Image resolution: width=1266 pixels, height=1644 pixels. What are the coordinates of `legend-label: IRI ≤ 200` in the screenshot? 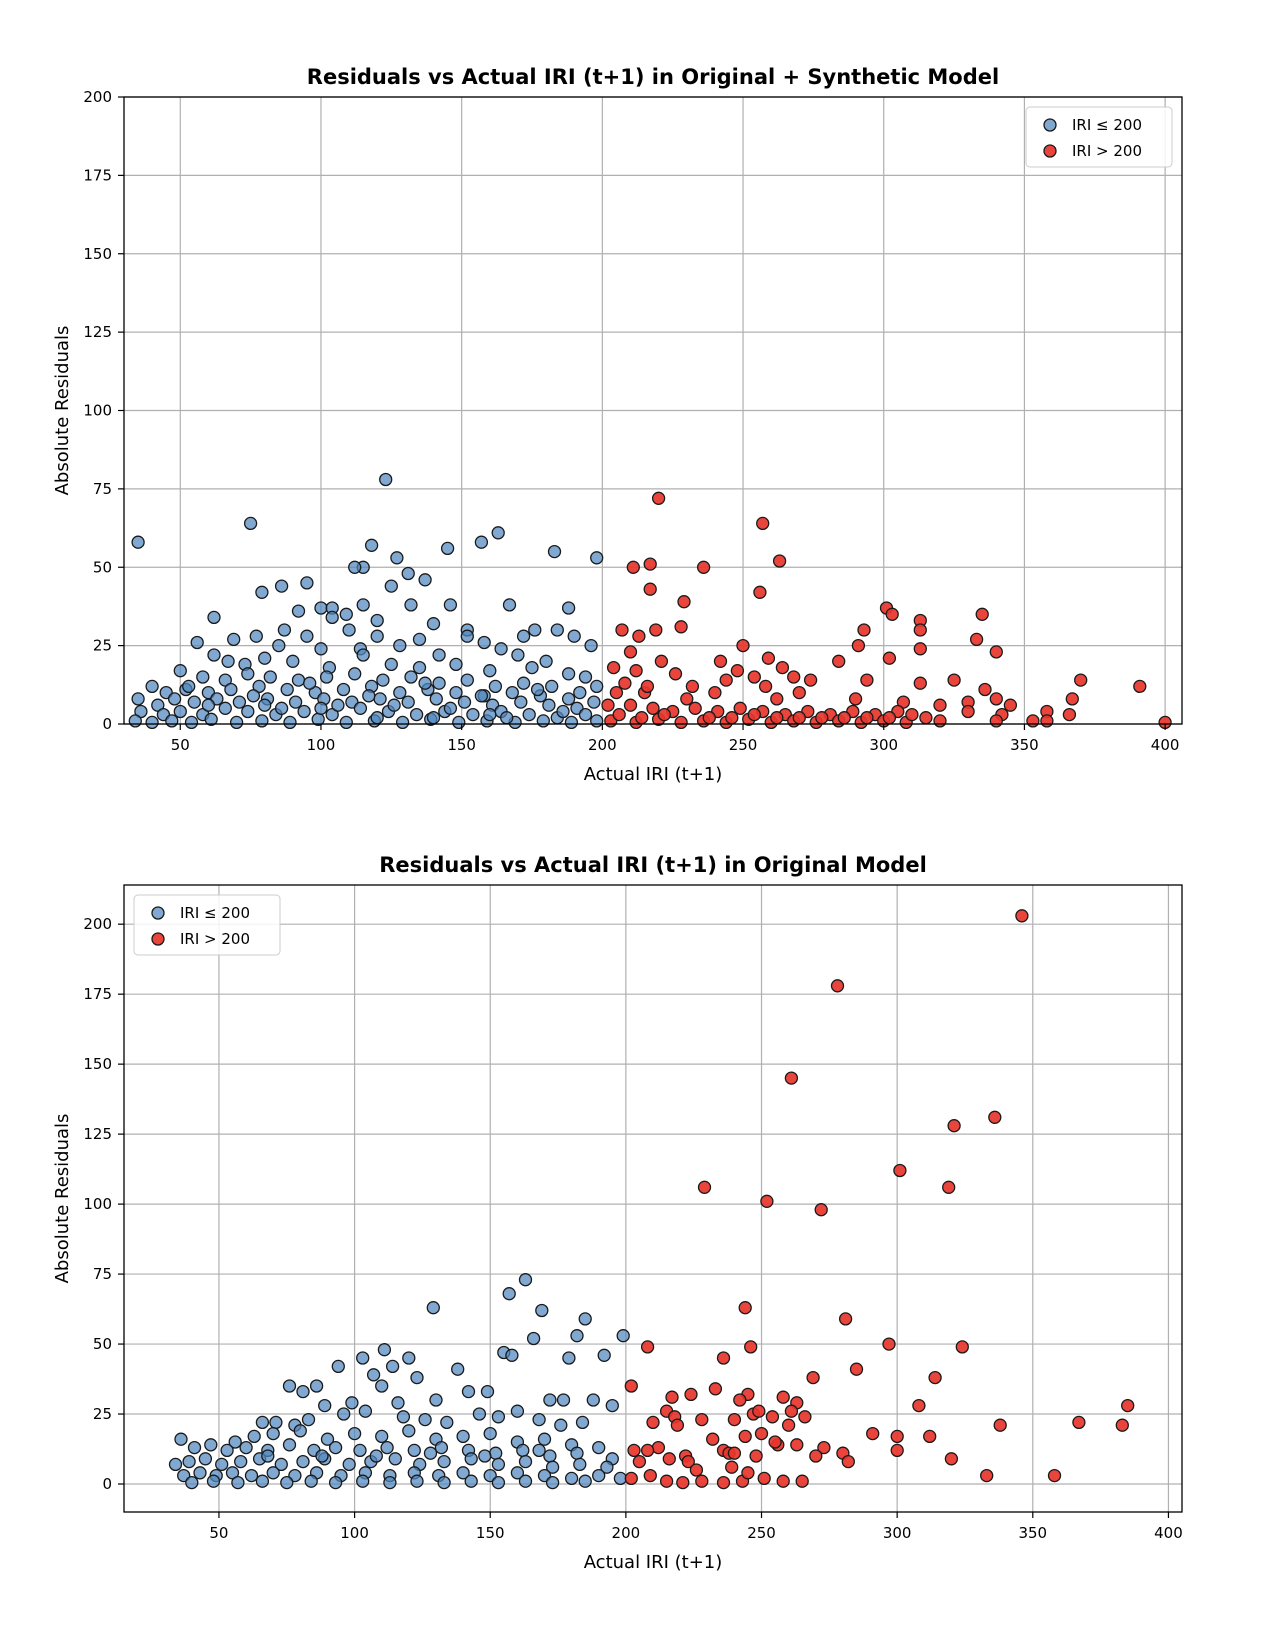 It's located at (215, 913).